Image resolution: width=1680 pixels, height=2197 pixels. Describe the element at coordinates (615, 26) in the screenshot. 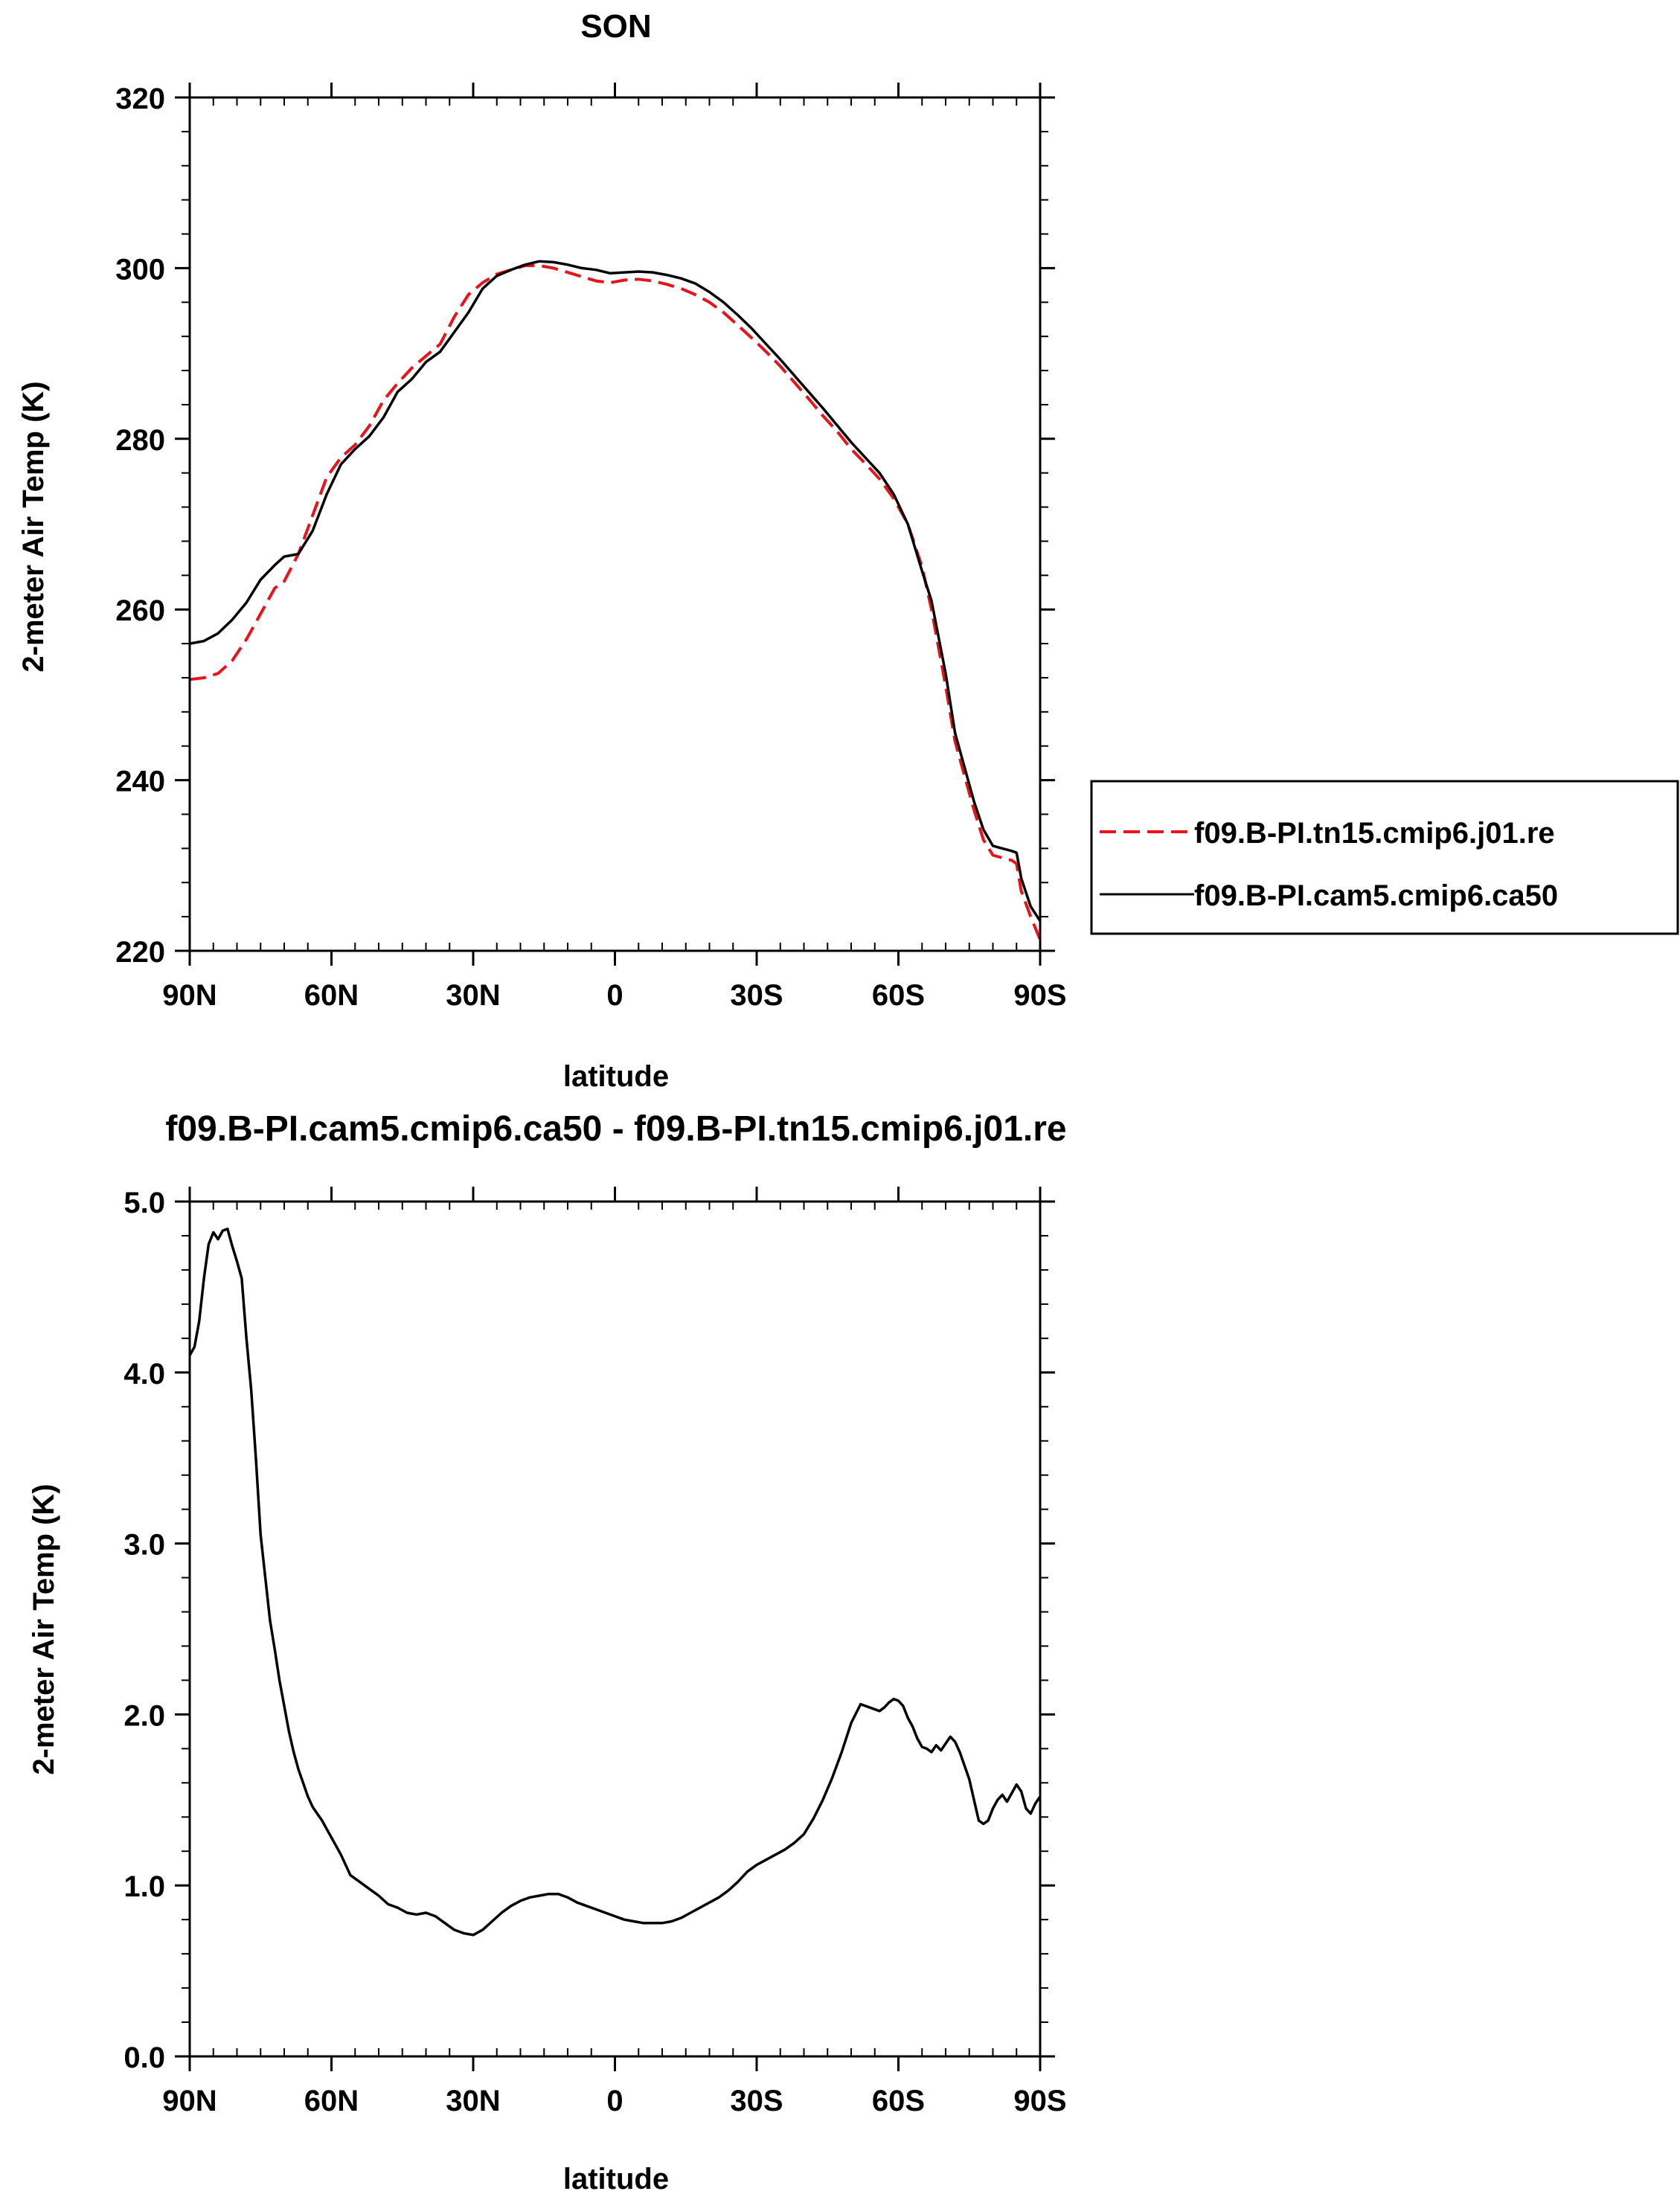

I see `top-chart-title: SON` at that location.